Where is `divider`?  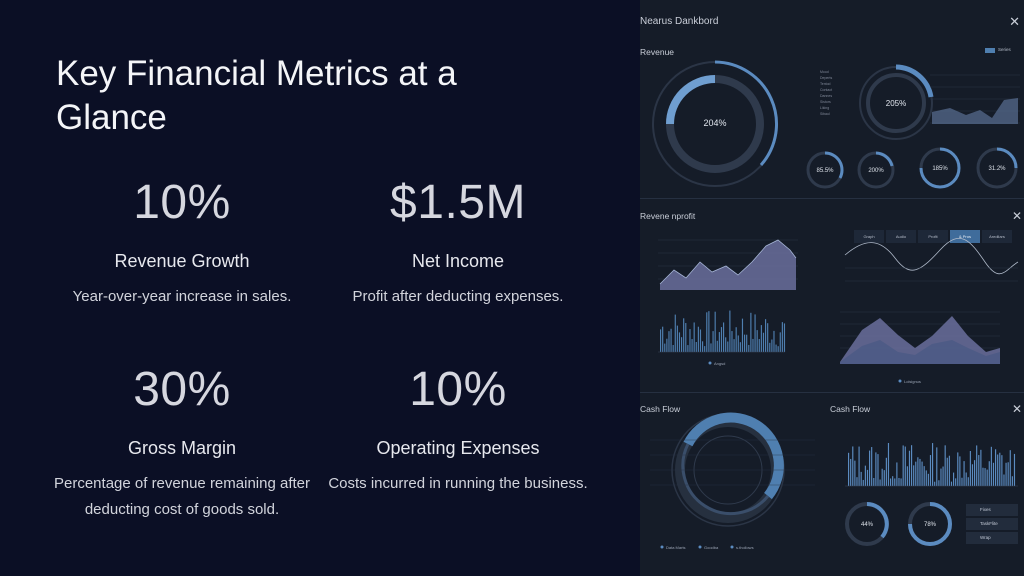
divider is located at coordinates (832, 198).